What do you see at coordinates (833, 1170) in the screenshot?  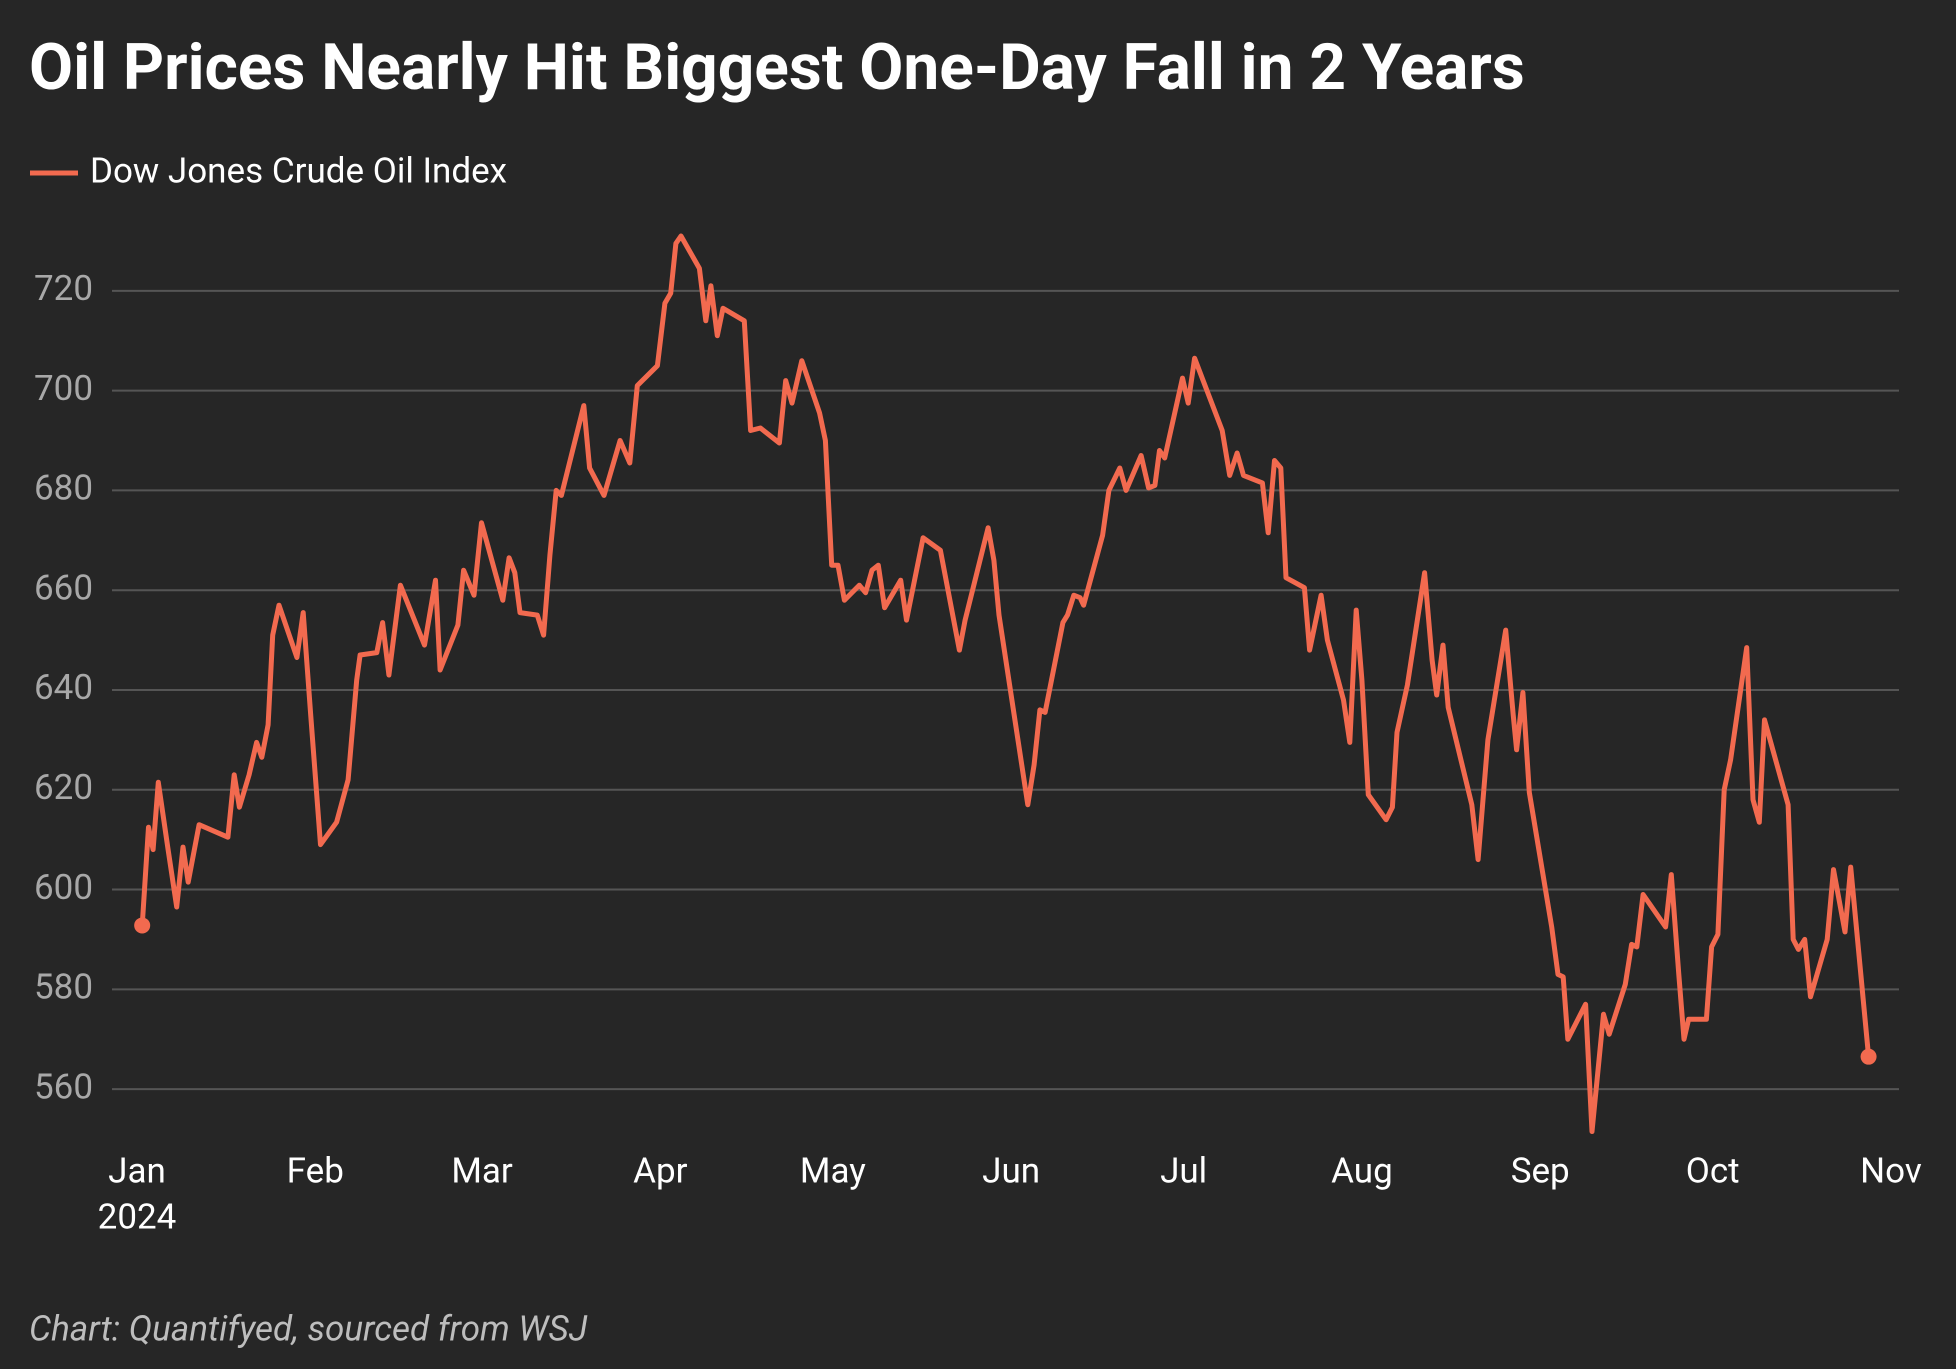 I see `x-tick-label: May` at bounding box center [833, 1170].